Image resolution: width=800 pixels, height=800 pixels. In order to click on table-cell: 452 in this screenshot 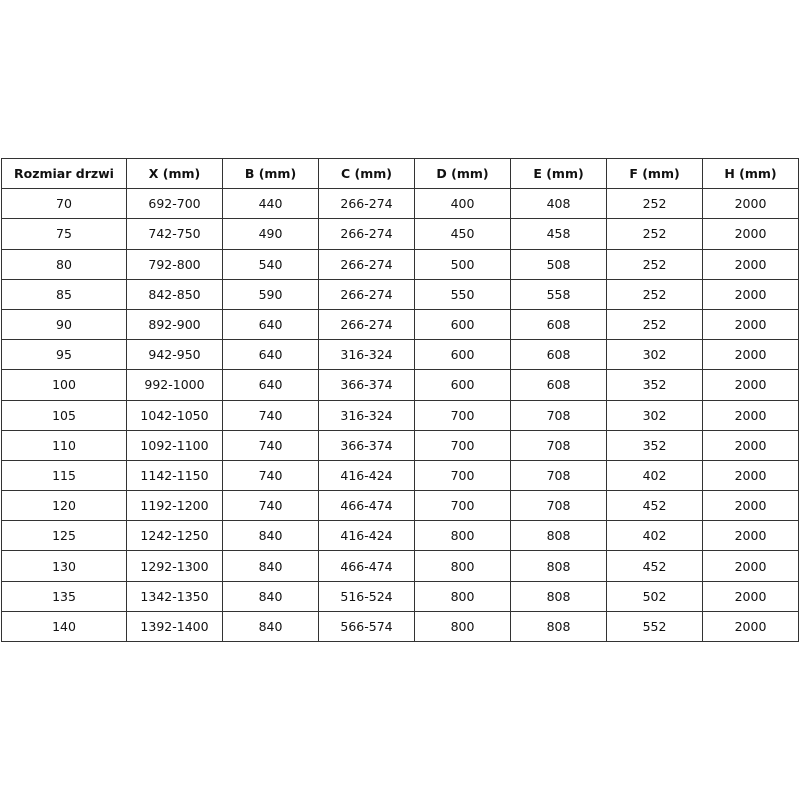, I will do `click(654, 506)`.